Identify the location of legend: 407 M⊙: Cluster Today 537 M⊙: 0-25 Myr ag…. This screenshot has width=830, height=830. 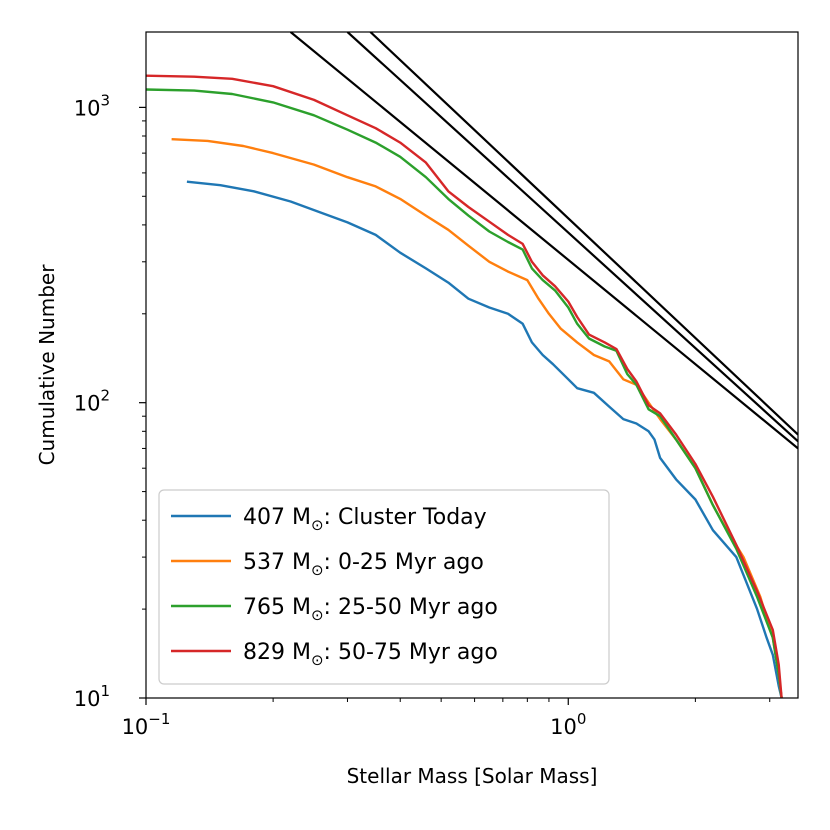
(384, 587).